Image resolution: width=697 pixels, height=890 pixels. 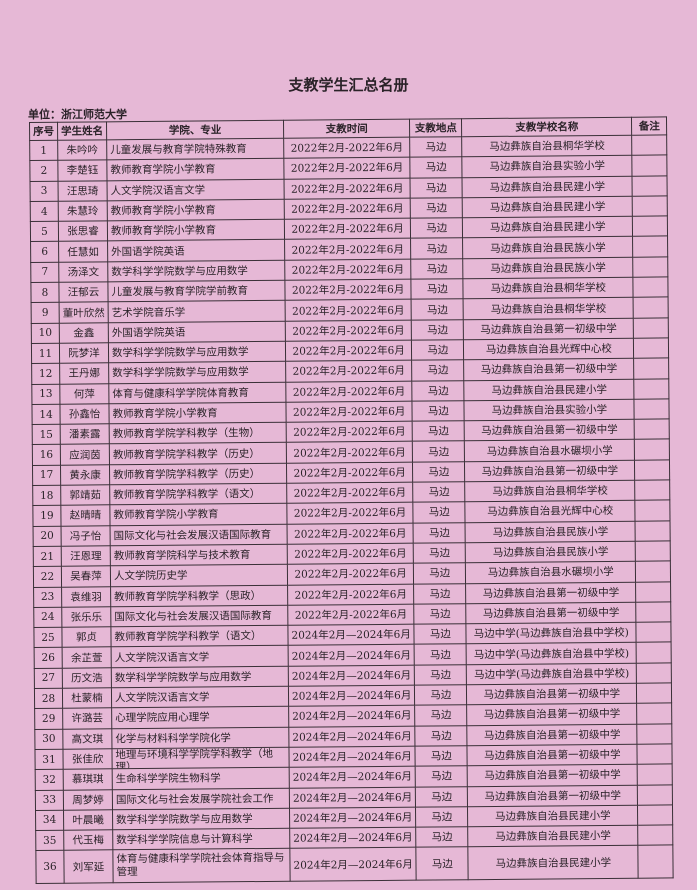 What do you see at coordinates (44, 252) in the screenshot?
I see `row-index: 6` at bounding box center [44, 252].